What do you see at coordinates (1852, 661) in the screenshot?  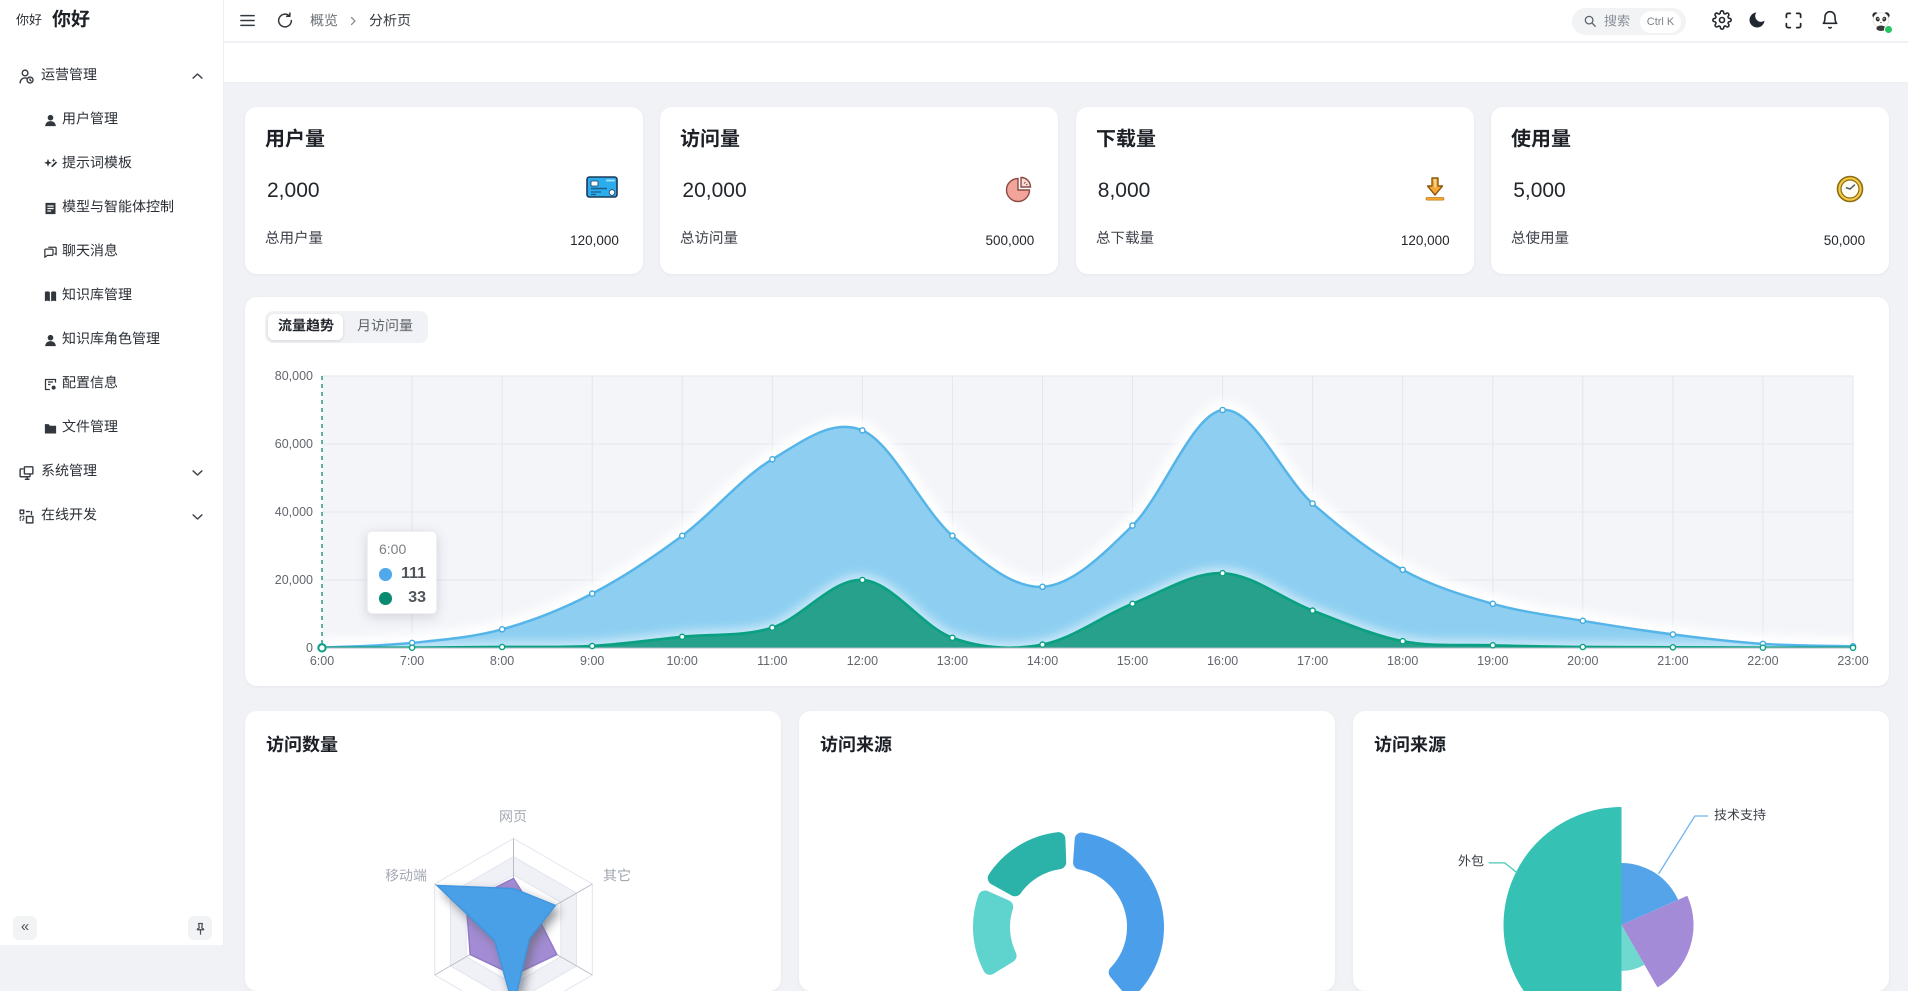 I see `svg-text: 23:00` at bounding box center [1852, 661].